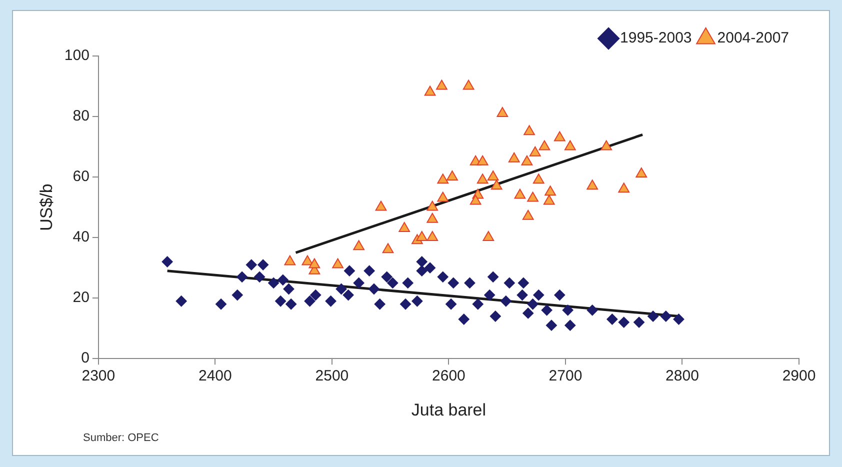  What do you see at coordinates (81, 116) in the screenshot?
I see `y-tick-label: 80` at bounding box center [81, 116].